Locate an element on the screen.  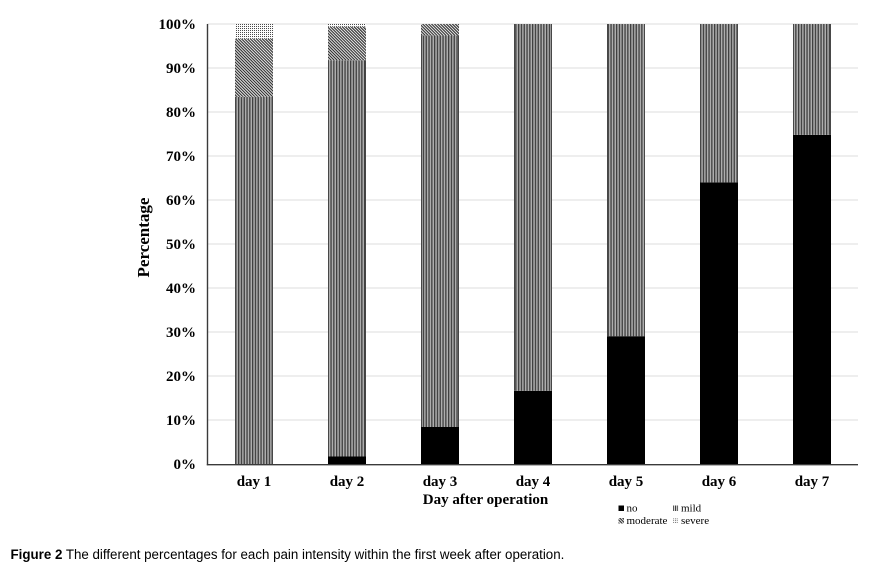
svg-text: 100% is located at coordinates (178, 25).